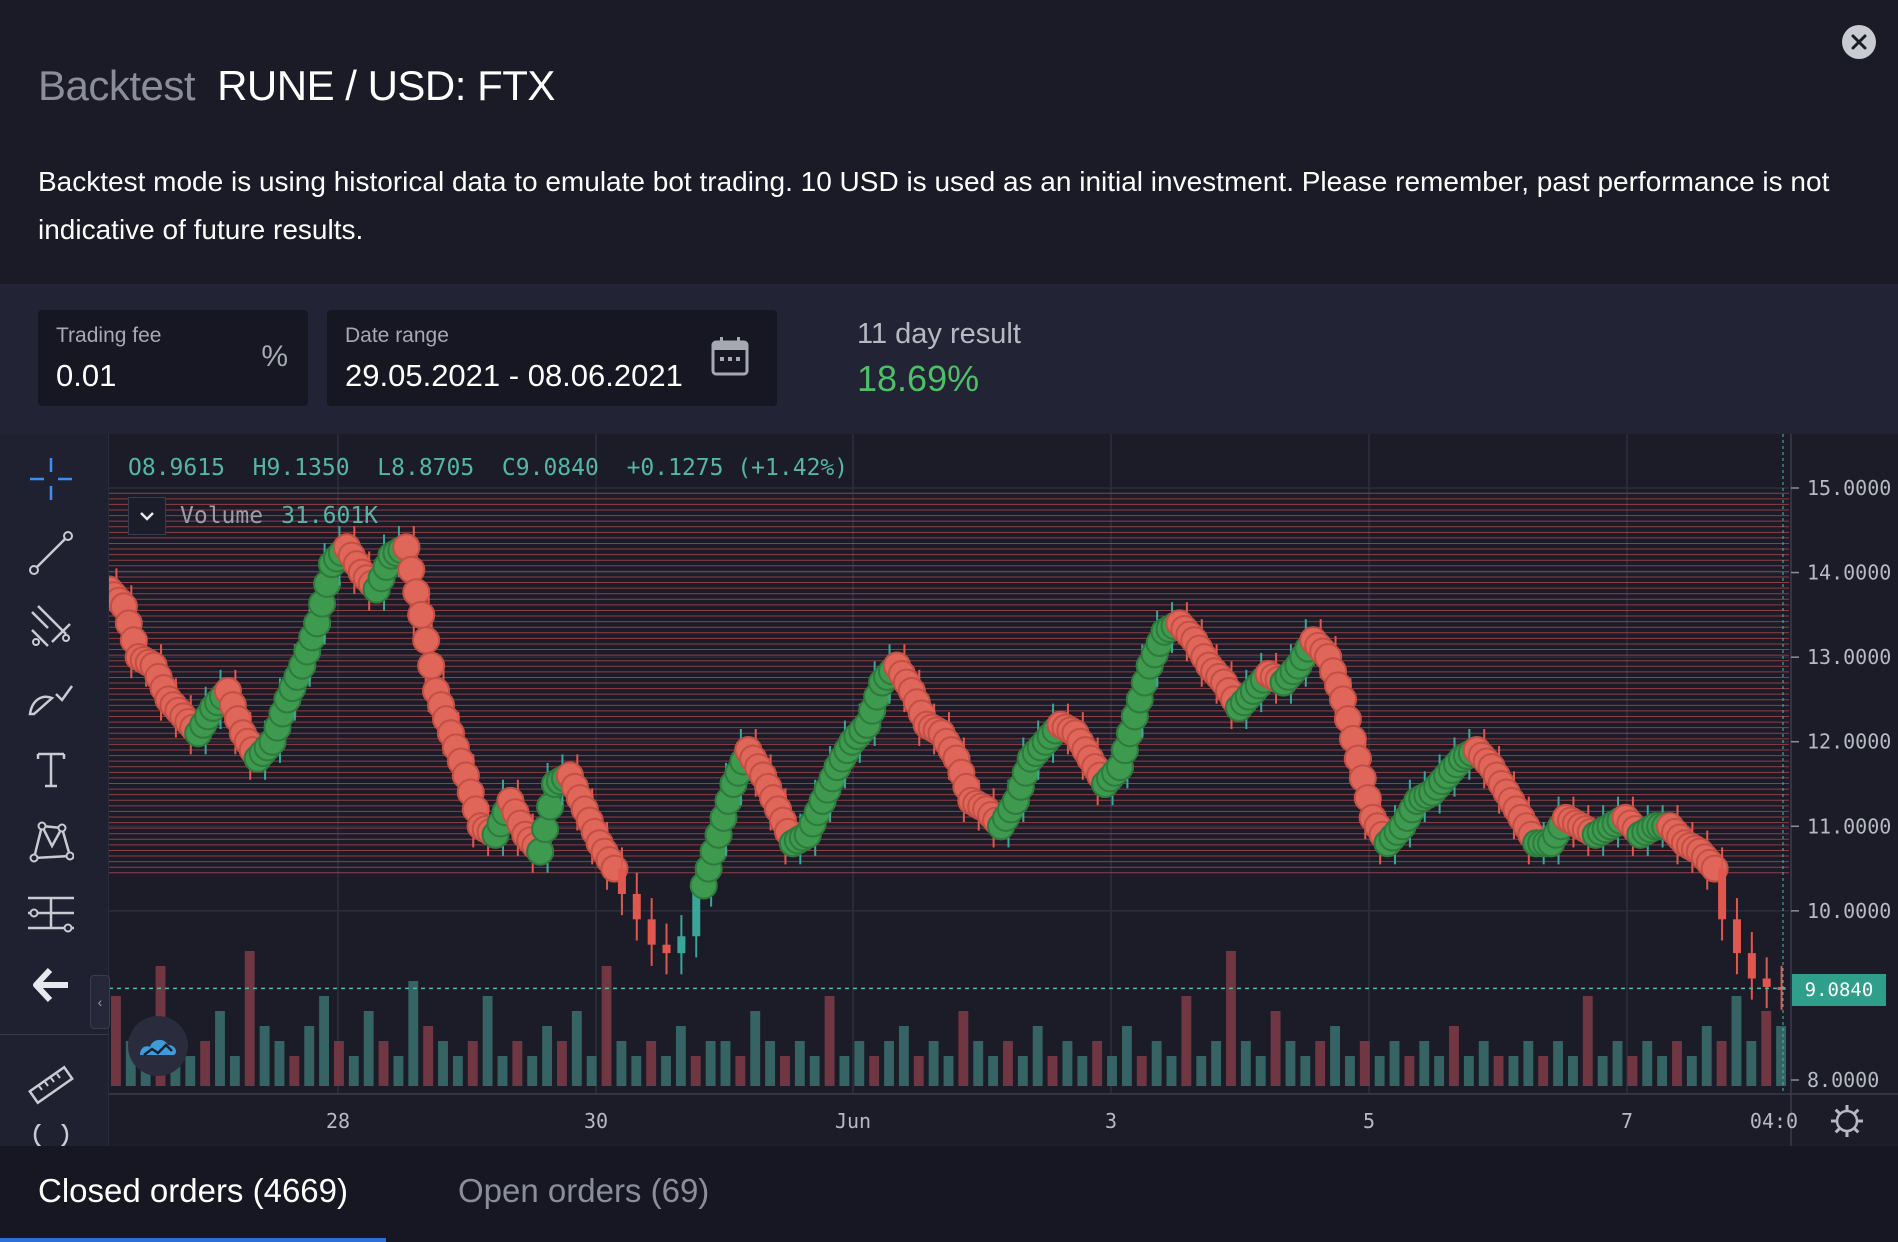 This screenshot has width=1898, height=1242. I want to click on measure-range-icon, so click(51, 913).